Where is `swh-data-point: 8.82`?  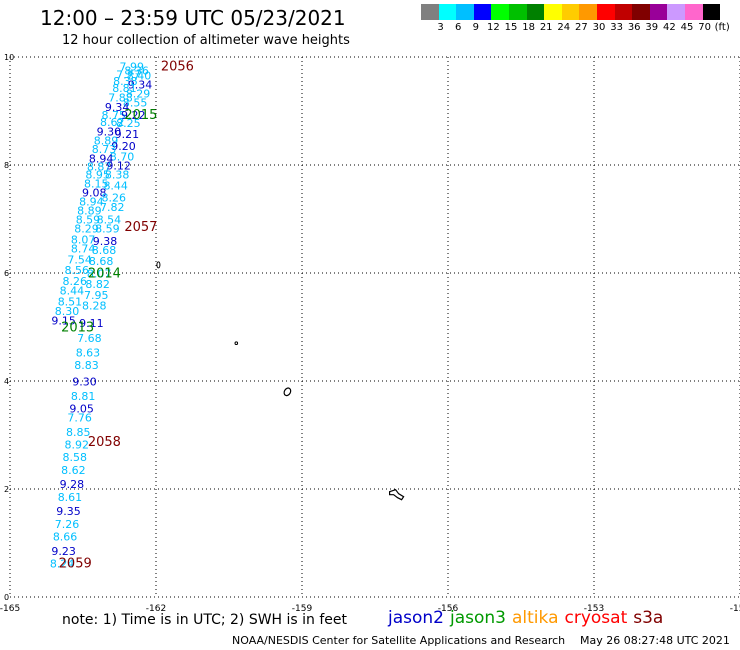 swh-data-point: 8.82 is located at coordinates (97, 284).